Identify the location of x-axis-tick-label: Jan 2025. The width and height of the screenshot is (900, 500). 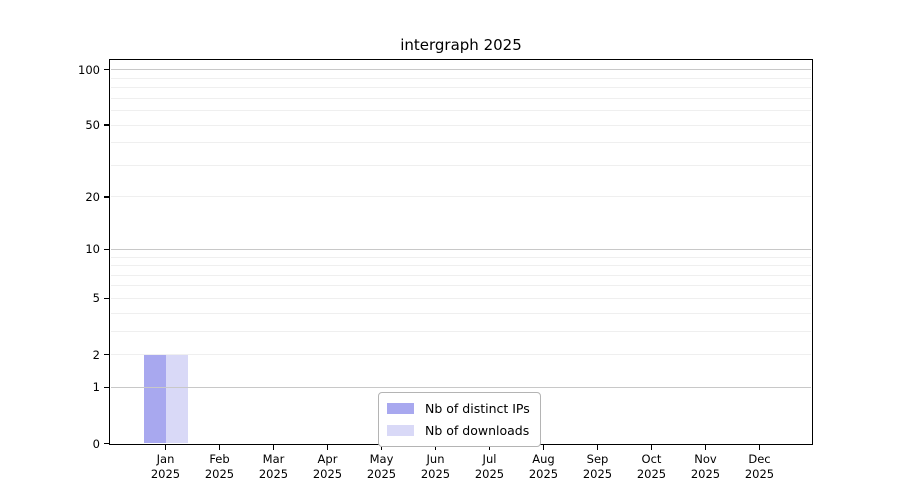
(166, 467).